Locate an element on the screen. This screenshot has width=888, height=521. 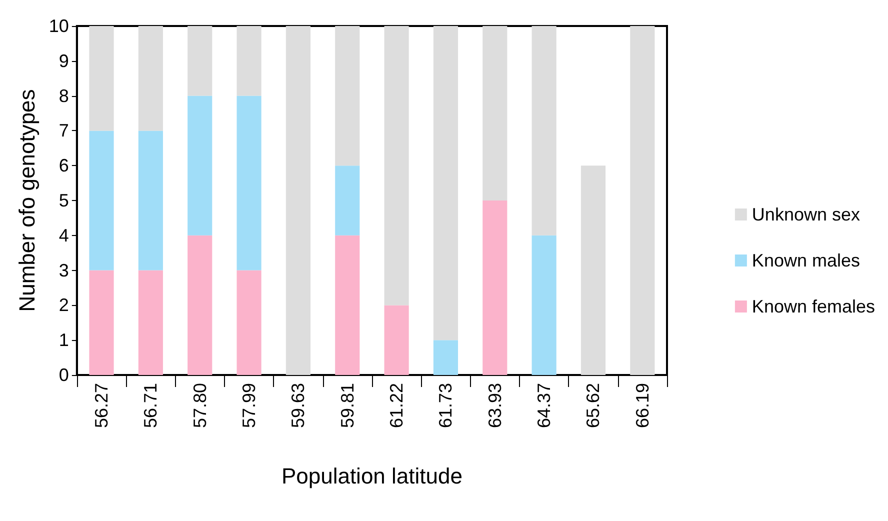
x-tick-label: 59.81 is located at coordinates (347, 405).